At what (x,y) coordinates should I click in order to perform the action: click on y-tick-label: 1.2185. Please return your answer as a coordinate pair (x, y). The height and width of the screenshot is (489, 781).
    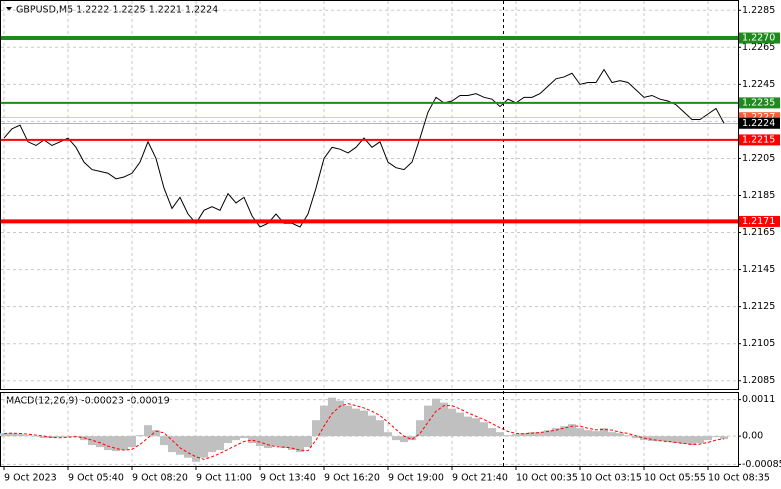
    Looking at the image, I should click on (758, 195).